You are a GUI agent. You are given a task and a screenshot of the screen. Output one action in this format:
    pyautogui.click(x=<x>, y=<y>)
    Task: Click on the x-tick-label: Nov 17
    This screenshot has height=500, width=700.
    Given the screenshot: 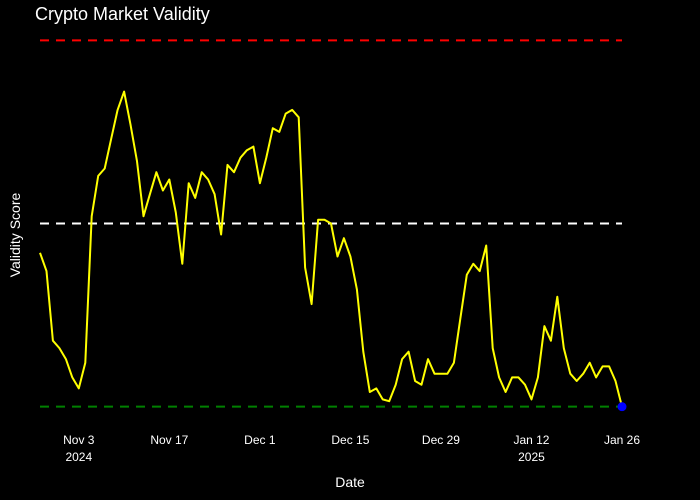 What is the action you would take?
    pyautogui.click(x=169, y=440)
    